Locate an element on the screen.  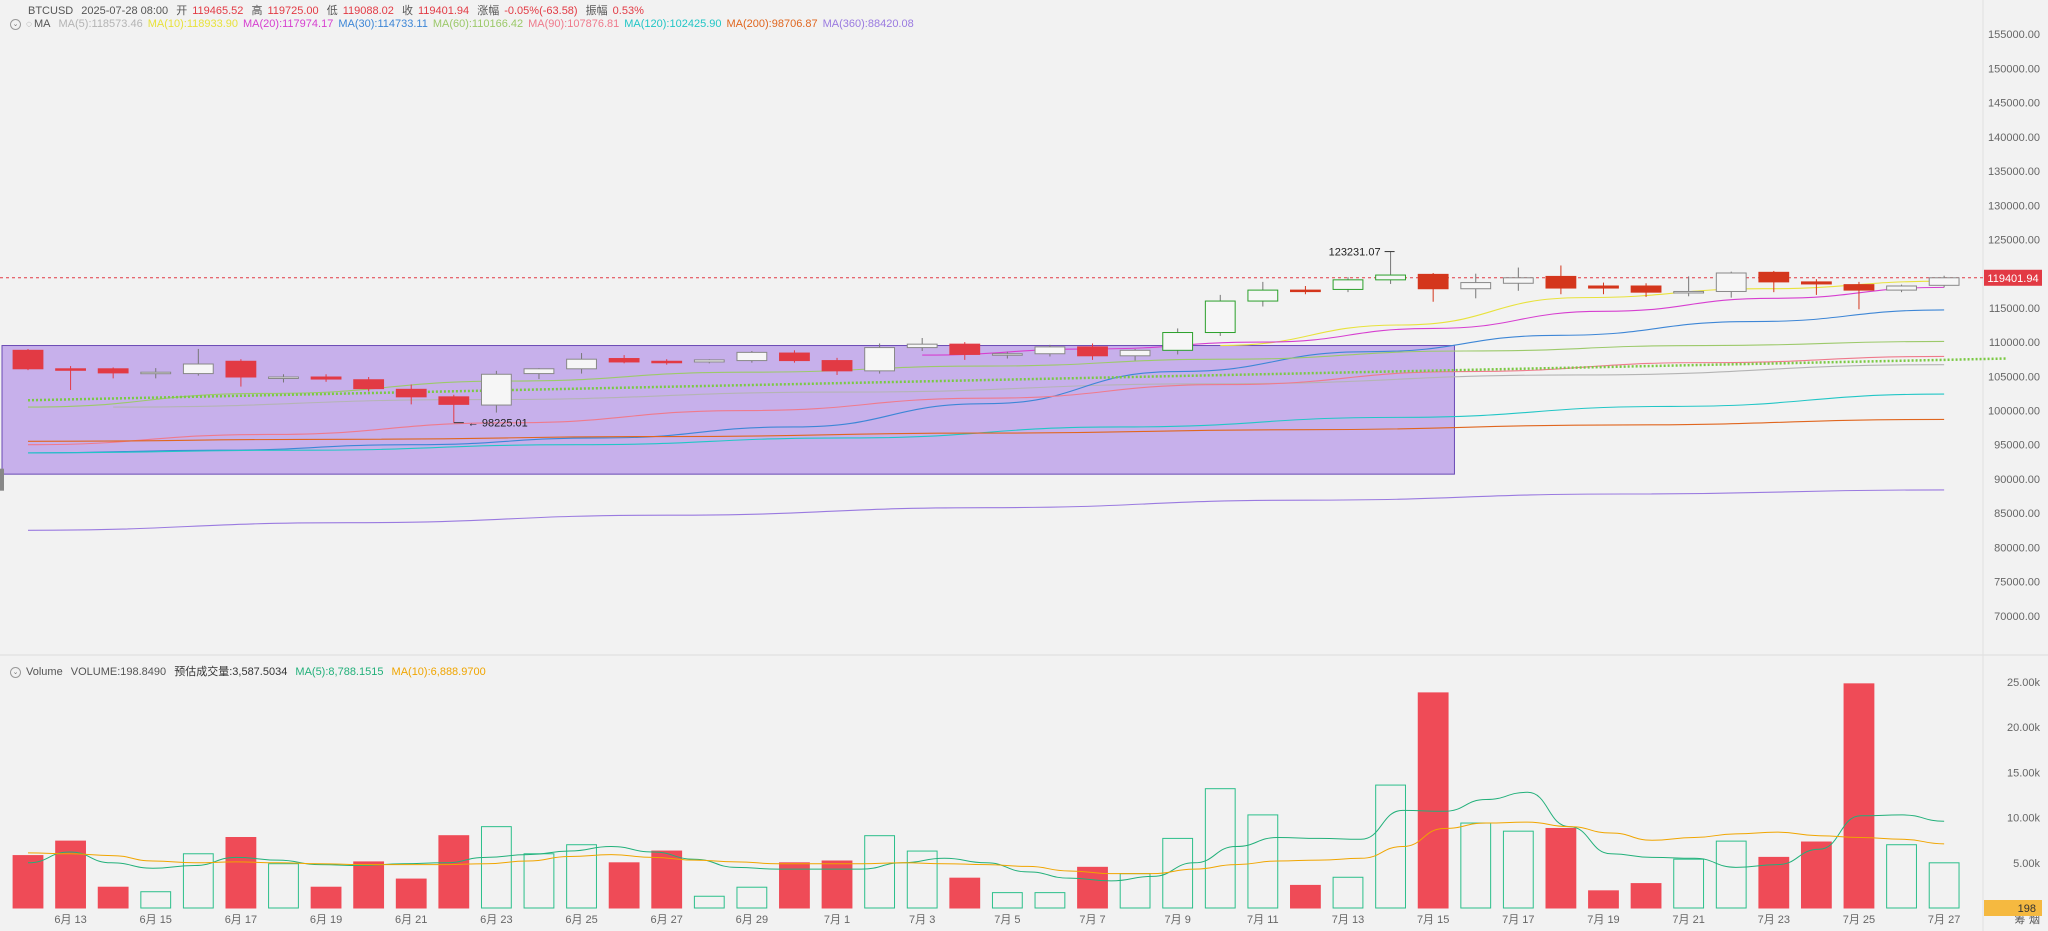
highlight-rectangle is located at coordinates (728, 410).